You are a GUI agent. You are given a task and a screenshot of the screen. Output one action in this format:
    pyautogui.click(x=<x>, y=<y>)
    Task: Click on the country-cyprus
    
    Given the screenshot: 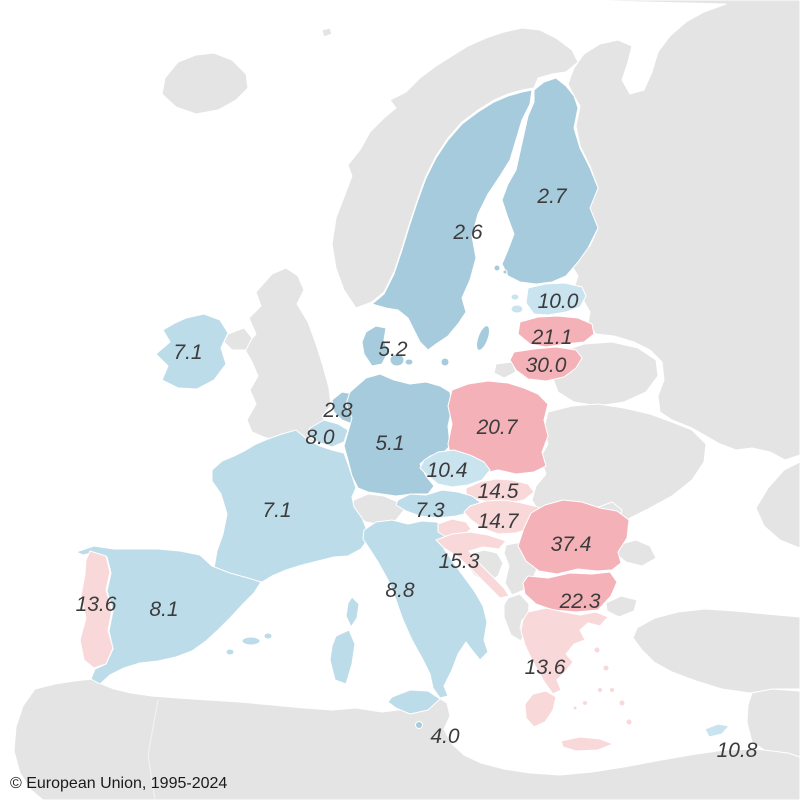 What is the action you would take?
    pyautogui.click(x=717, y=730)
    